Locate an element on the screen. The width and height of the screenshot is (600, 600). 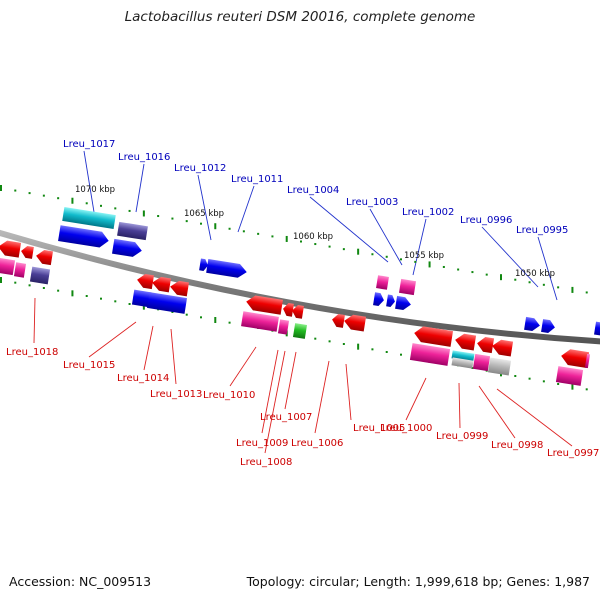
gene-label-top: Lreu_1016 is located at coordinates (144, 157).